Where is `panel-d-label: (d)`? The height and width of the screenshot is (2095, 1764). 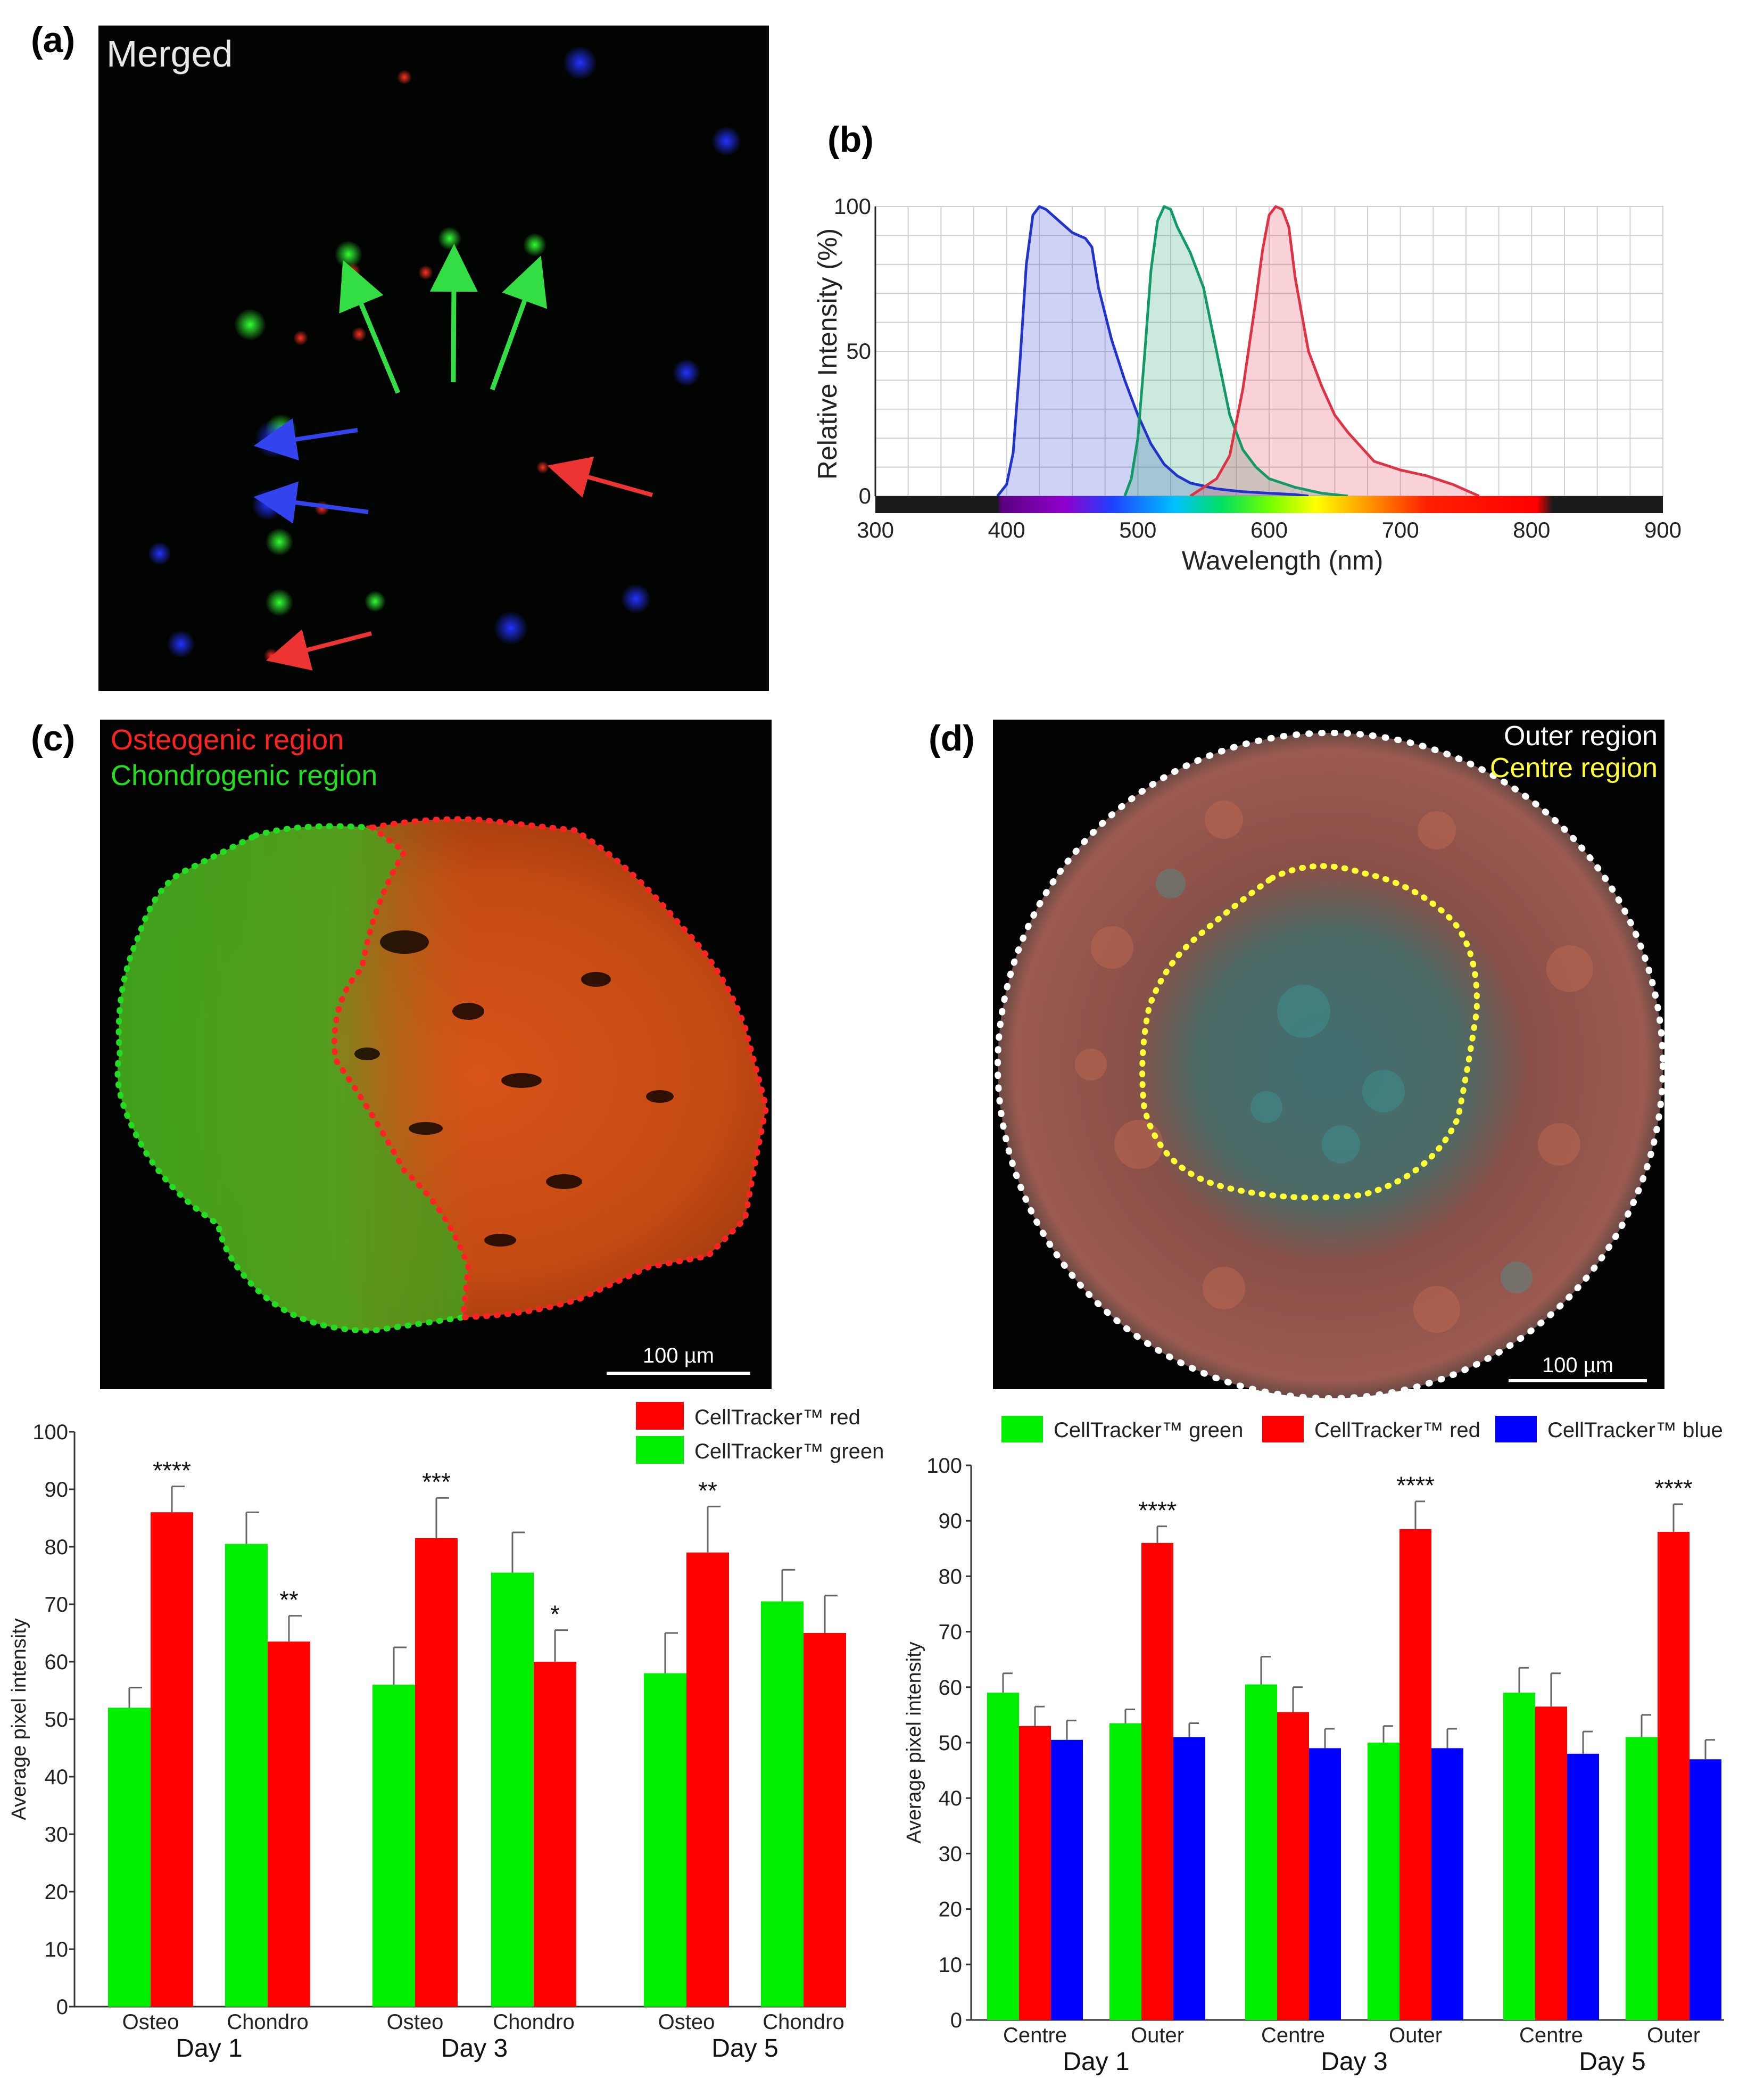
panel-d-label: (d) is located at coordinates (952, 738).